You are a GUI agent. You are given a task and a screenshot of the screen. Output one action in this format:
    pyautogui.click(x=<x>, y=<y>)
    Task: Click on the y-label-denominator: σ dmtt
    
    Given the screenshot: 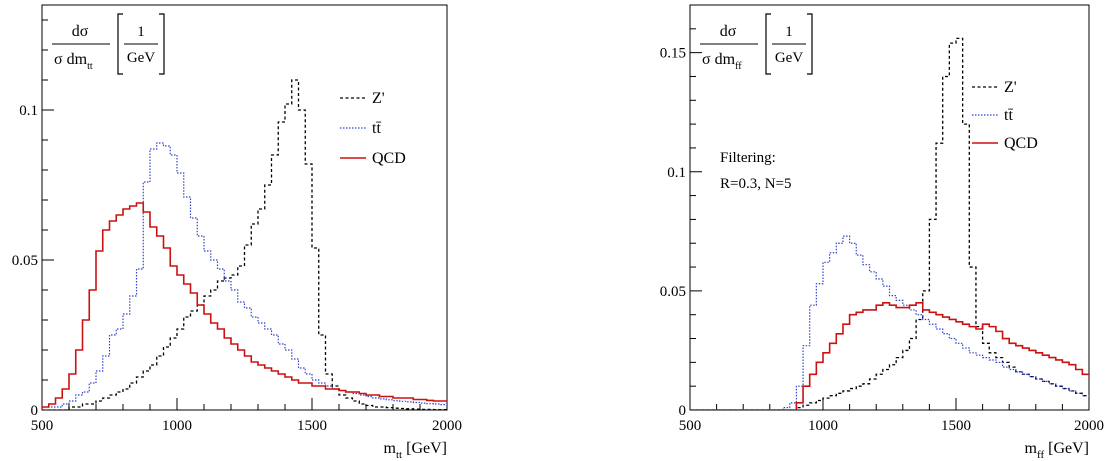 What is the action you would take?
    pyautogui.click(x=73, y=61)
    